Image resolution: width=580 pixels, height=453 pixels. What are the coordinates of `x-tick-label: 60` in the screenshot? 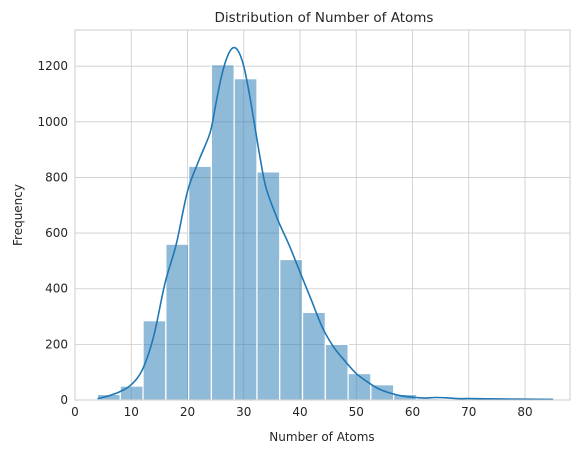 It's located at (412, 412).